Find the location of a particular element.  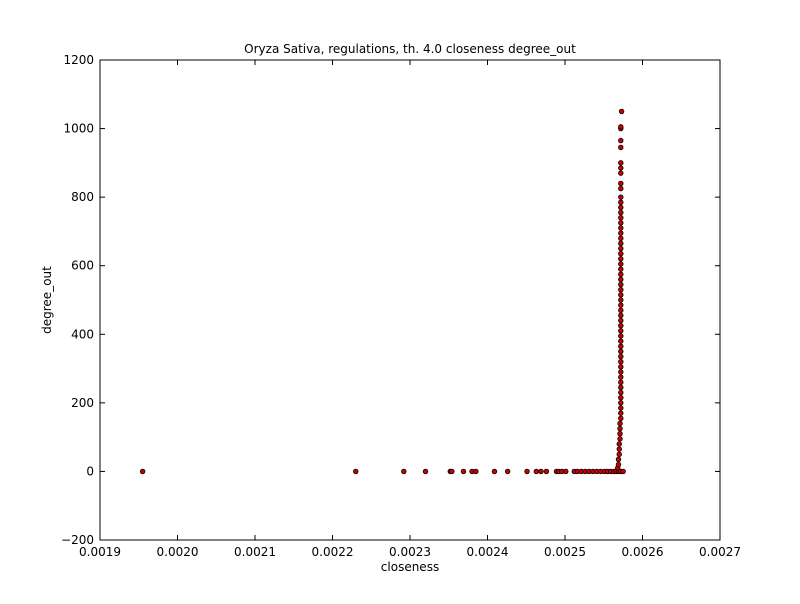

x-tick-label: 0.0022 is located at coordinates (333, 552).